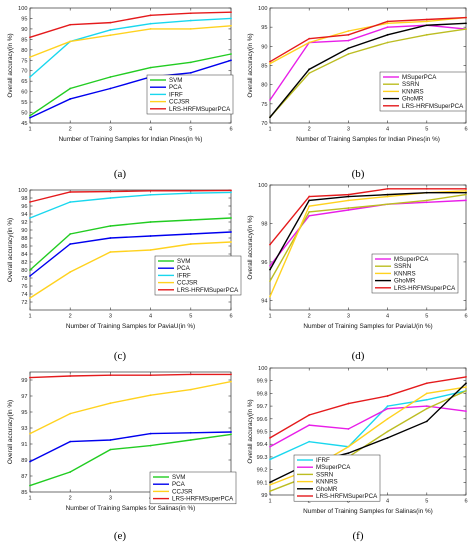 This screenshot has width=474, height=550. Describe the element at coordinates (130, 89) in the screenshot. I see `series-line-PCA` at that location.